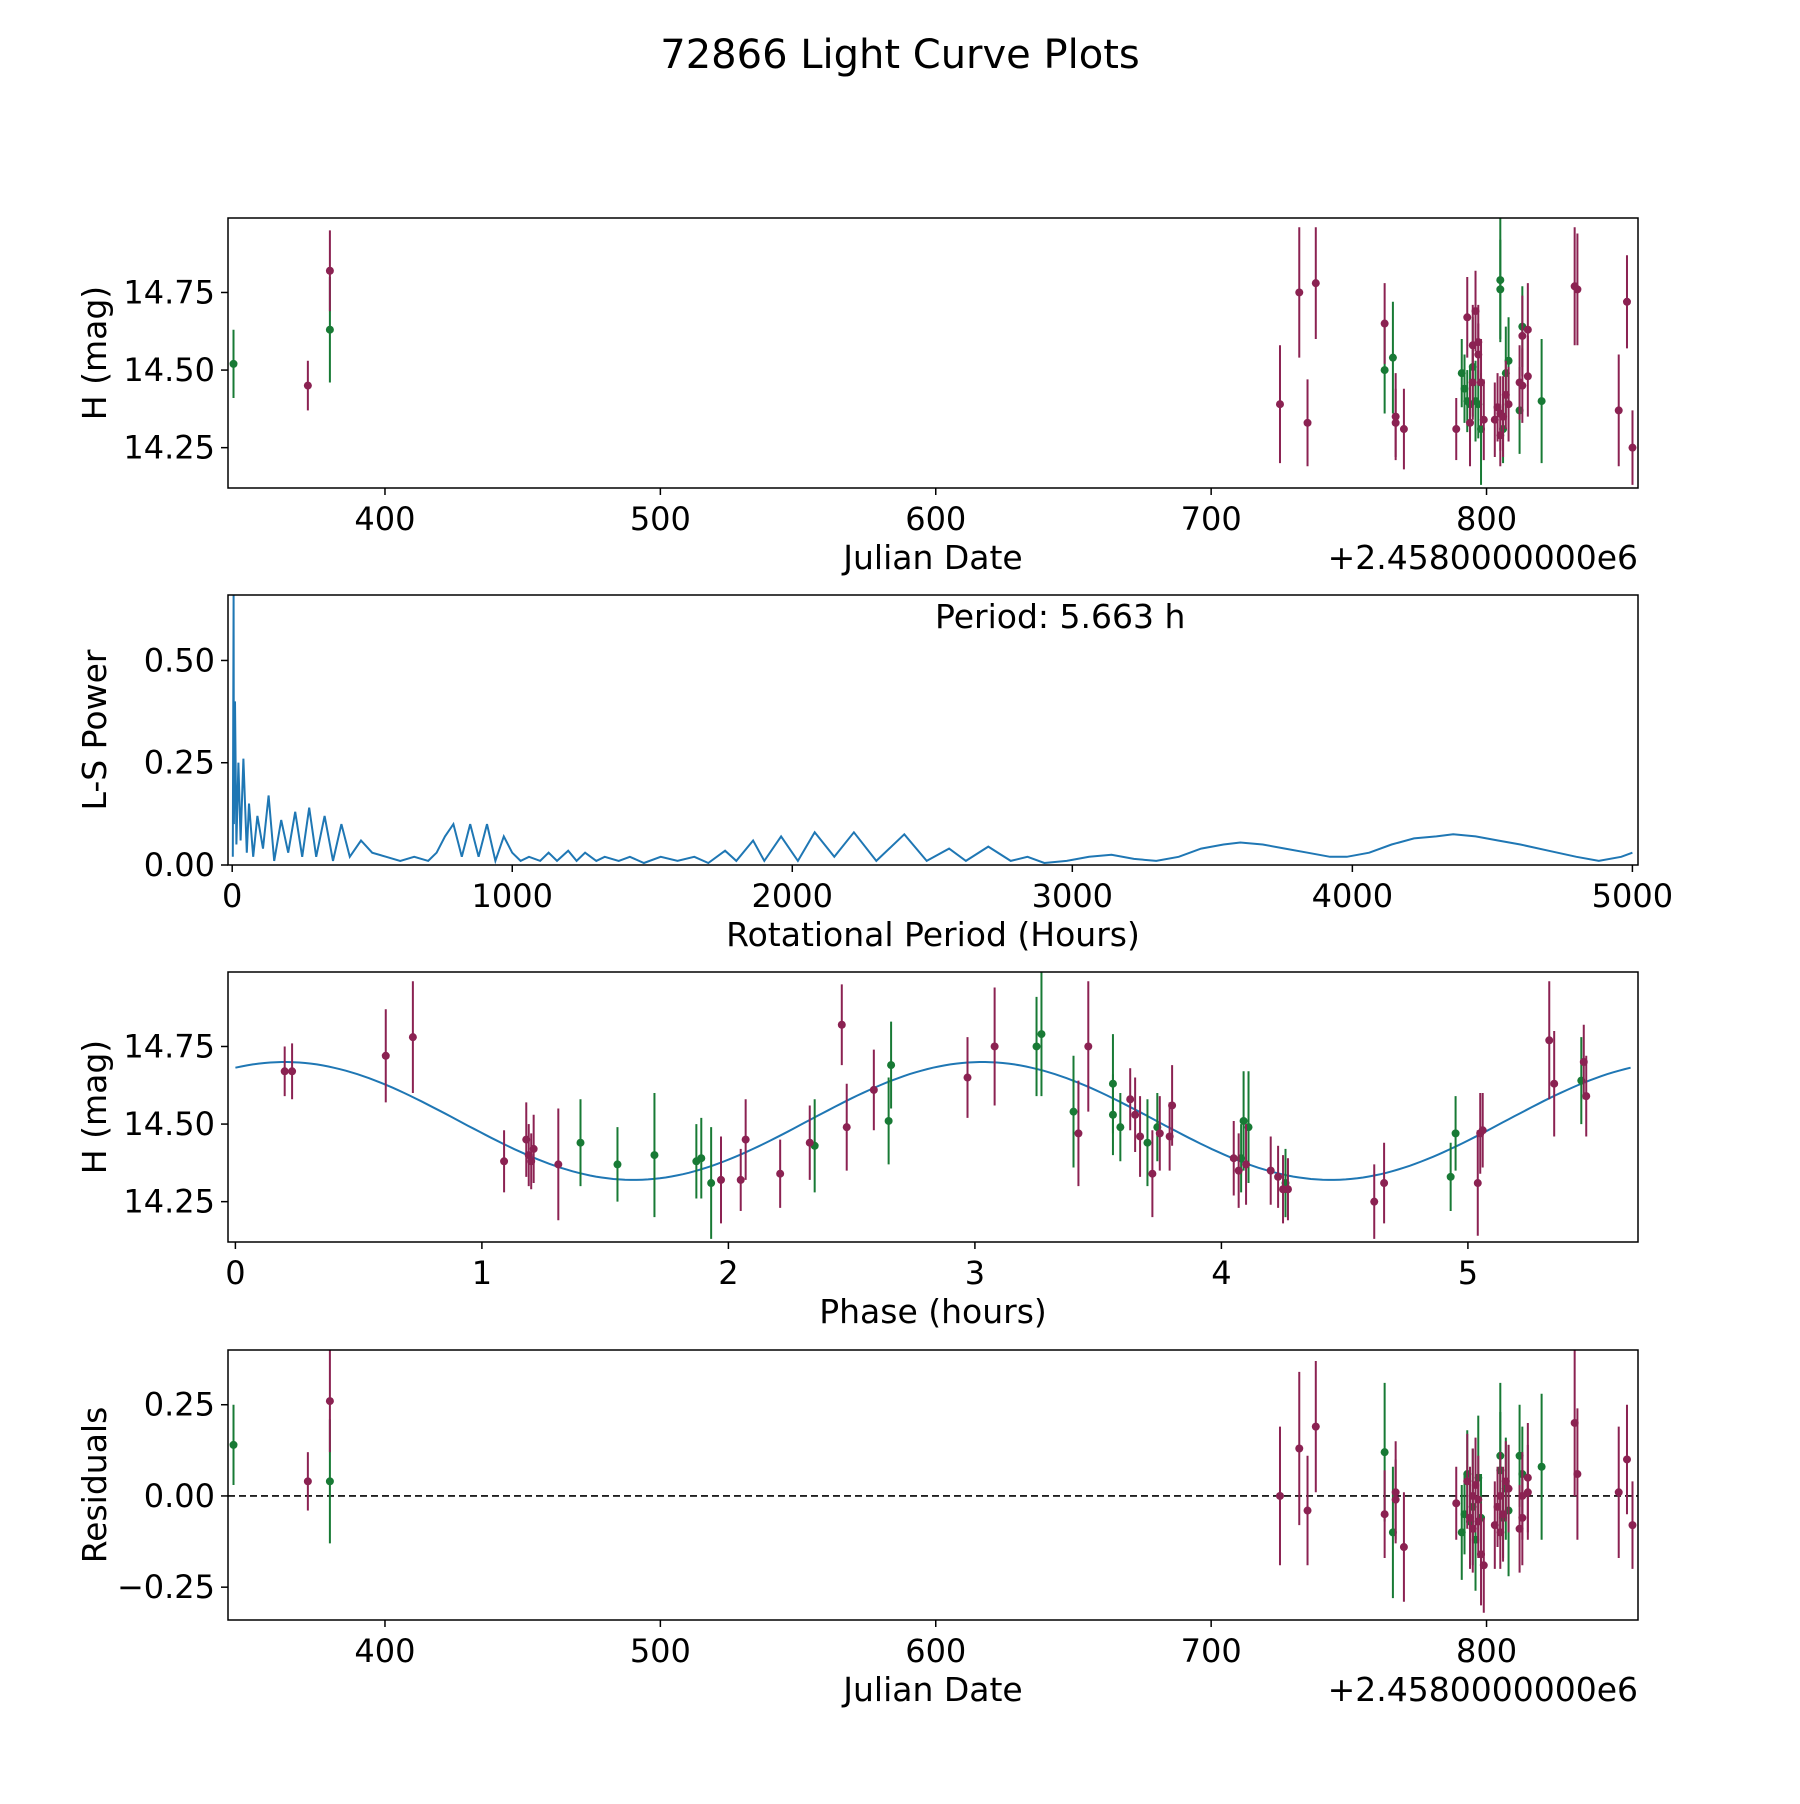 This screenshot has width=1800, height=1804. I want to click on phased-curve-x-tick-label: 5, so click(1468, 1273).